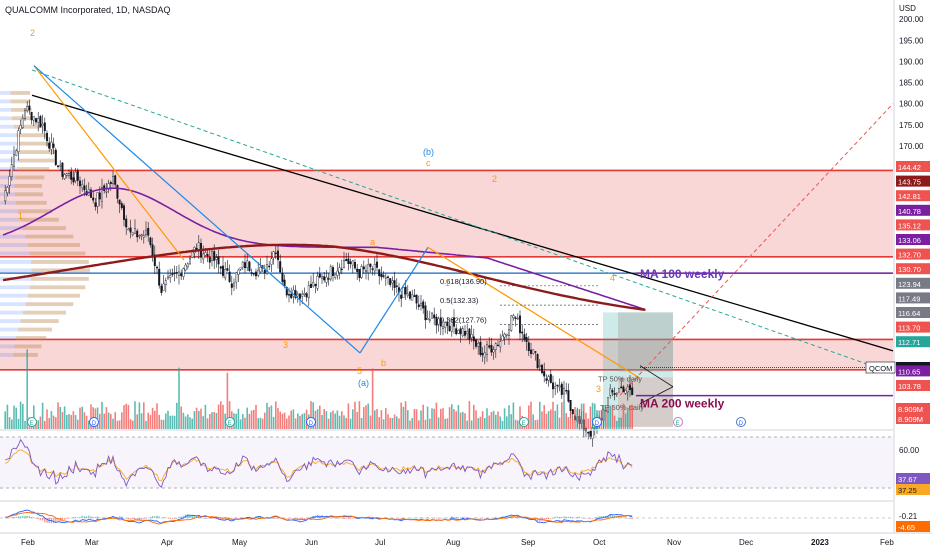 Image resolution: width=932 pixels, height=550 pixels. I want to click on price-tag, so click(913, 371).